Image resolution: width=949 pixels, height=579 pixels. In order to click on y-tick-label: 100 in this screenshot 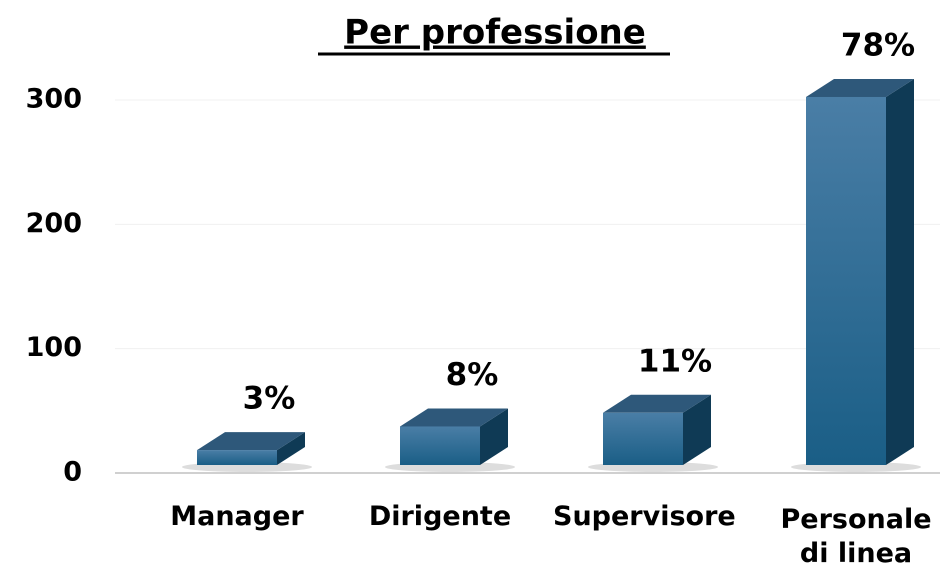, I will do `click(54, 347)`.